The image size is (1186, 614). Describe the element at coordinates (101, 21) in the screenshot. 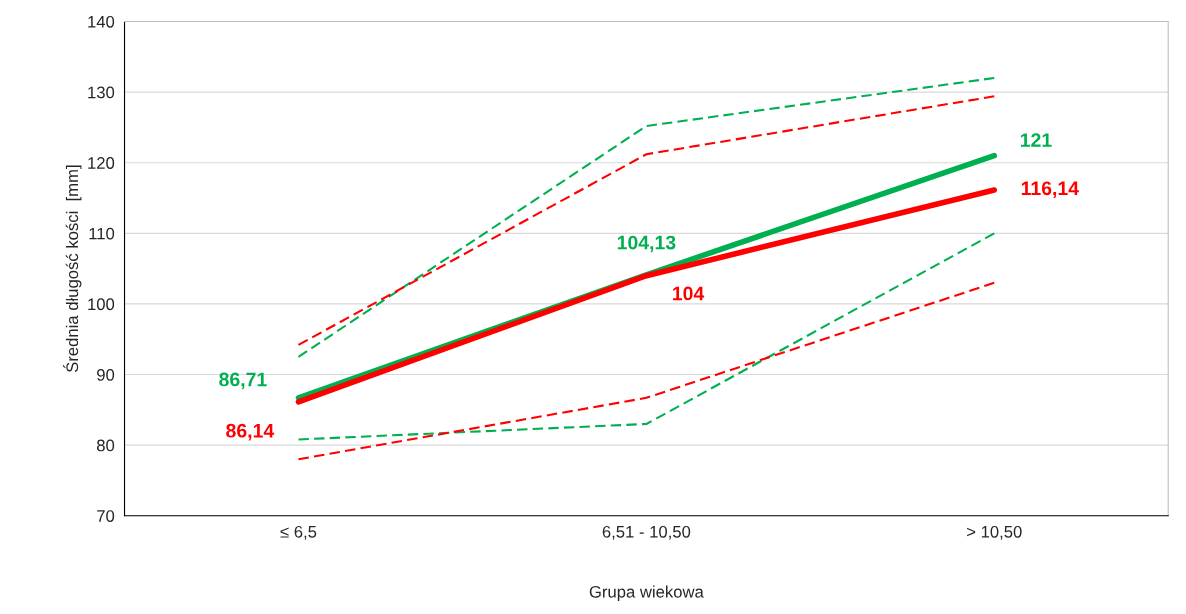

I see `y-tick-label: 140` at that location.